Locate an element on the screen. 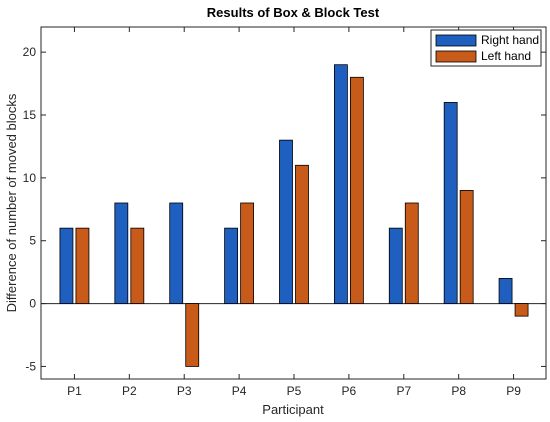  bar-left-hand-p3 is located at coordinates (192, 335).